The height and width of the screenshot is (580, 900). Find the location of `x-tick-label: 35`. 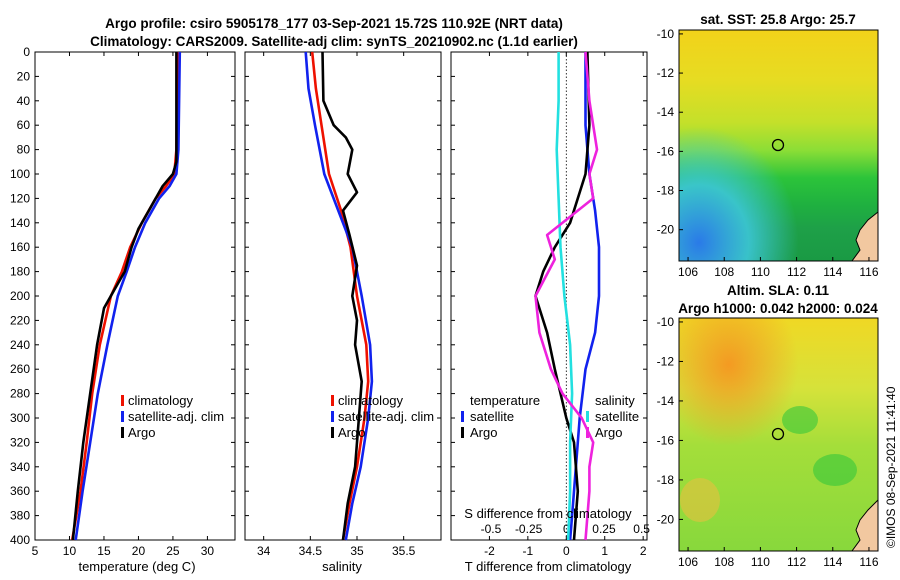

x-tick-label: 35 is located at coordinates (357, 551).